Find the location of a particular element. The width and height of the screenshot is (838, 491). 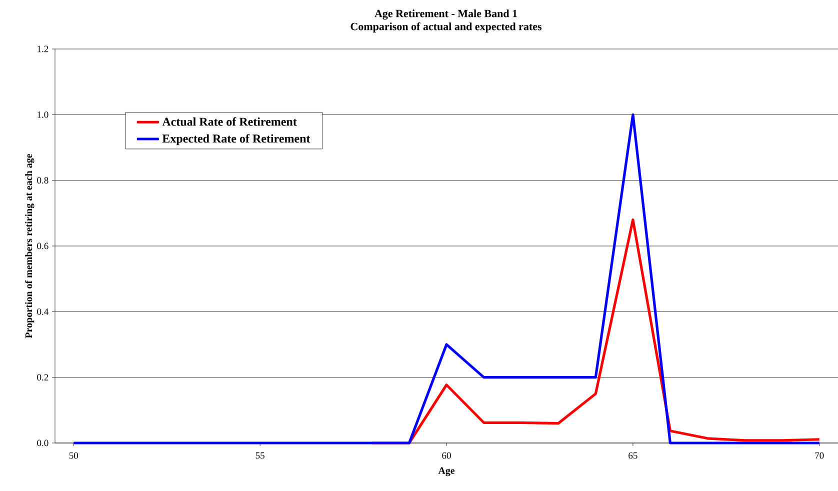

x-tick-label: 50 is located at coordinates (73, 455).